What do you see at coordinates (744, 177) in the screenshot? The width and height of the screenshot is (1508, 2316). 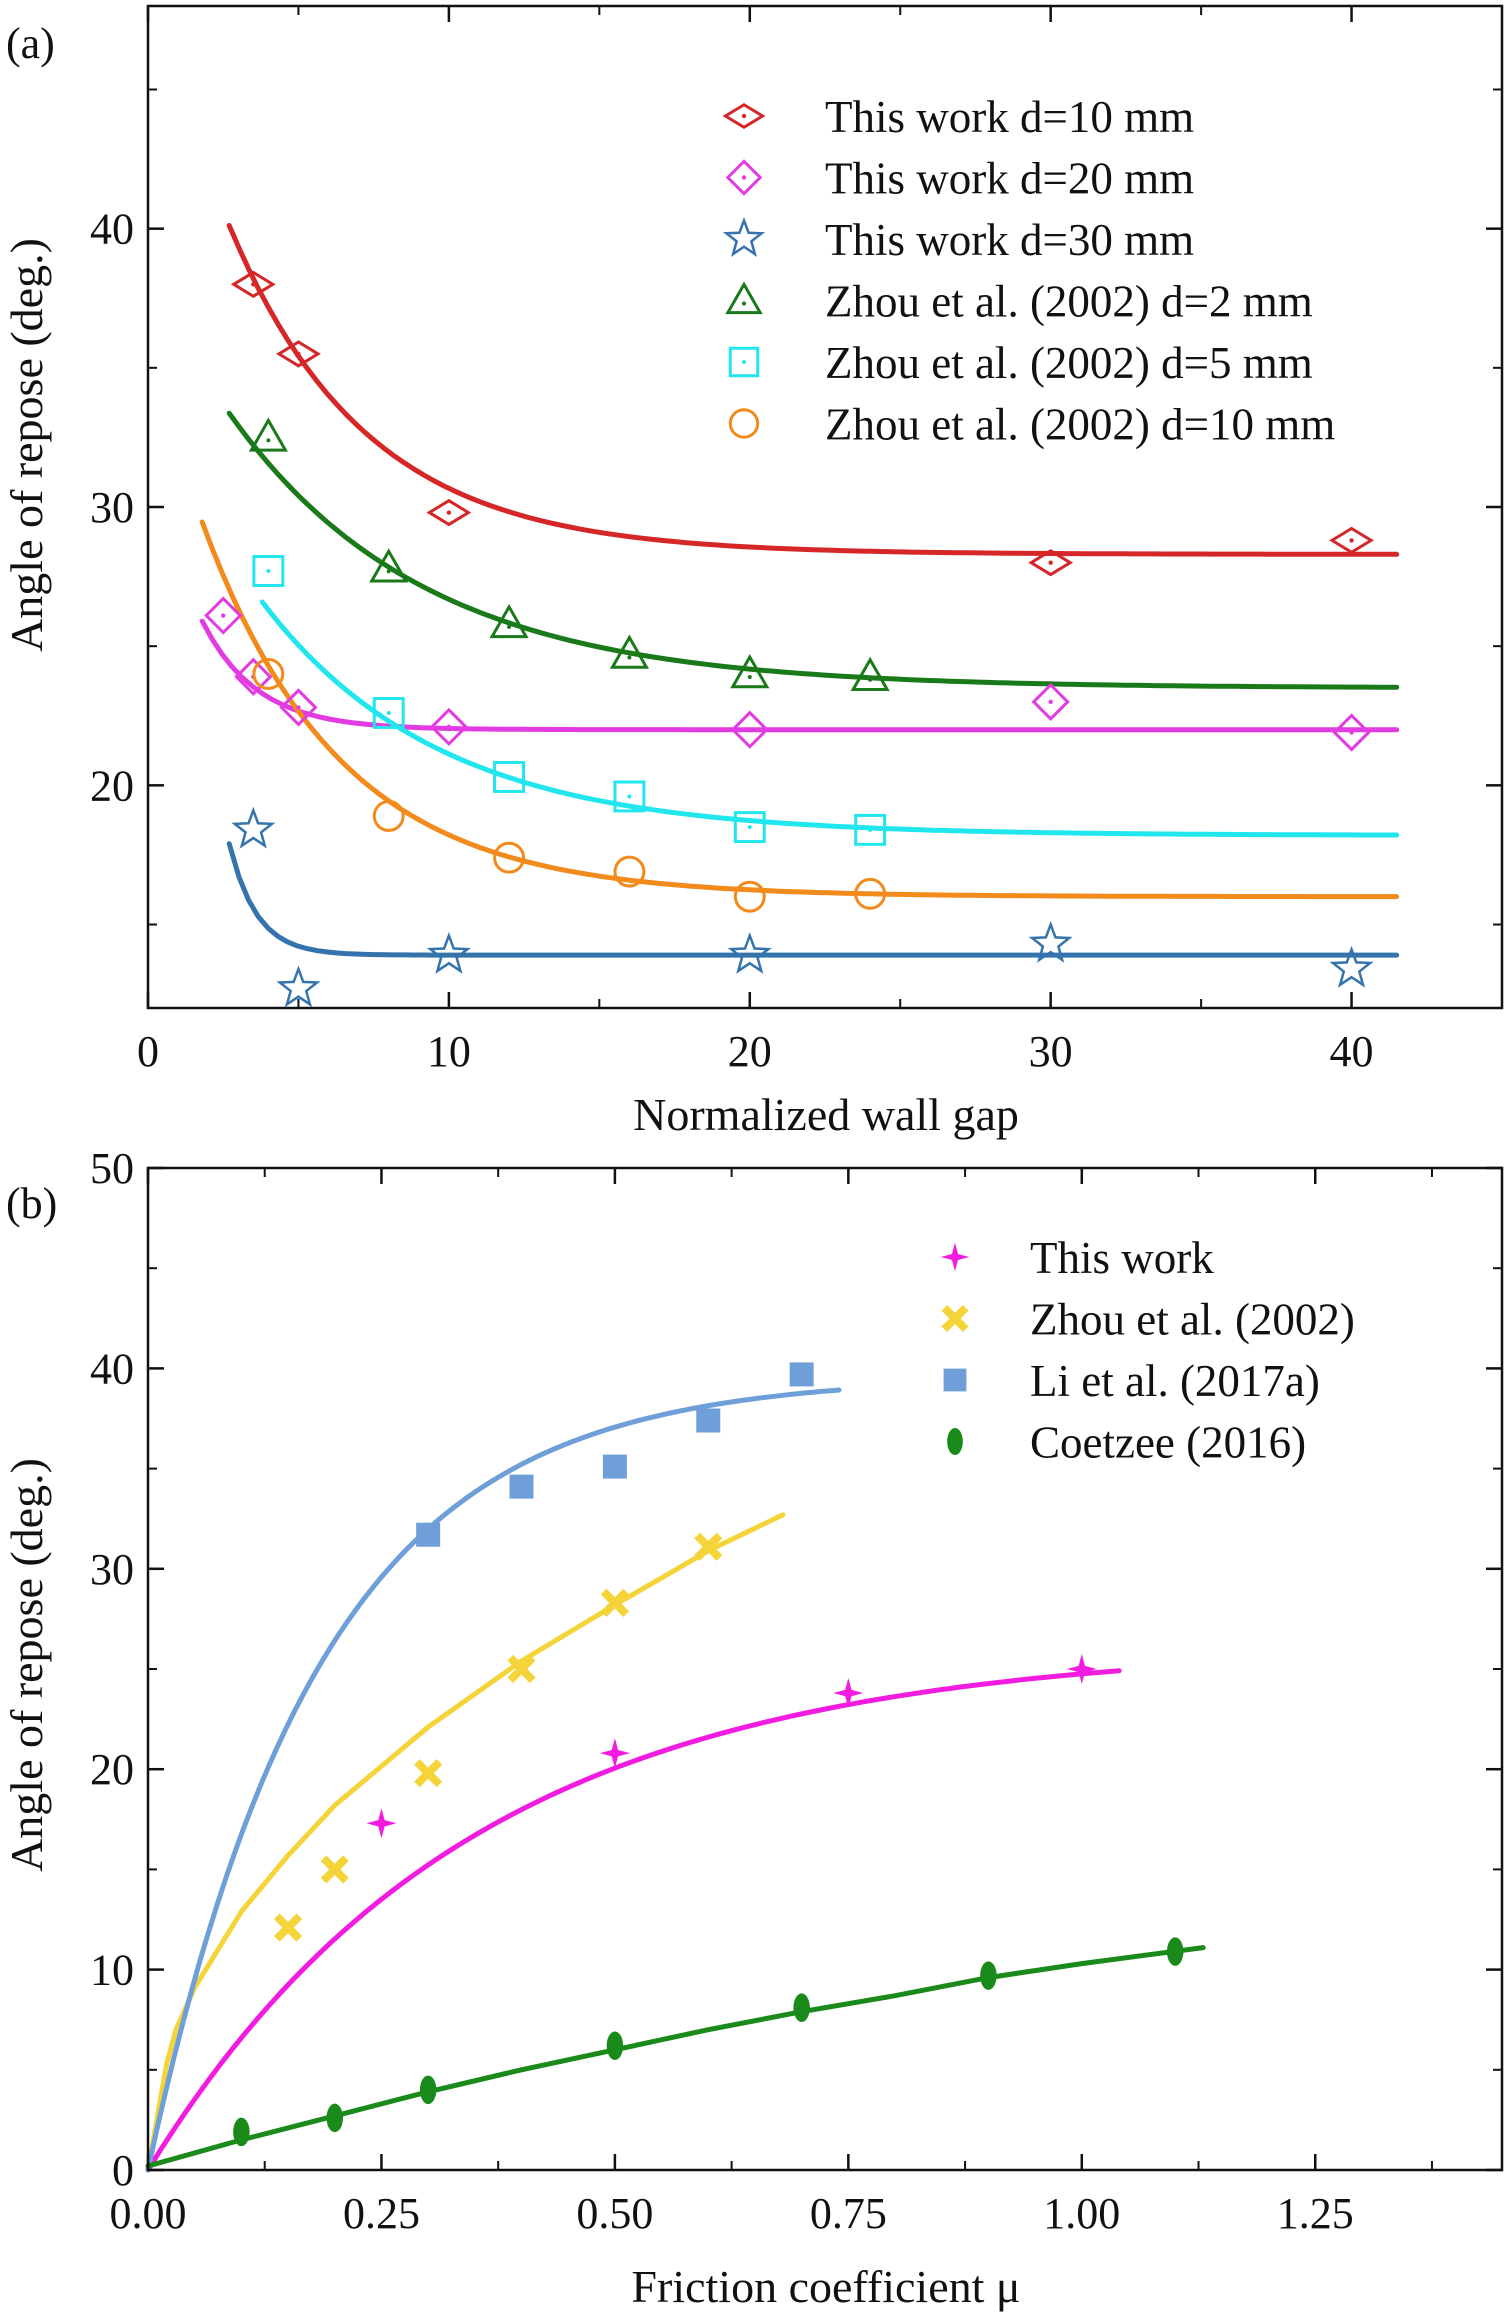 I see `legend-marker-this-work-d-20-mm` at bounding box center [744, 177].